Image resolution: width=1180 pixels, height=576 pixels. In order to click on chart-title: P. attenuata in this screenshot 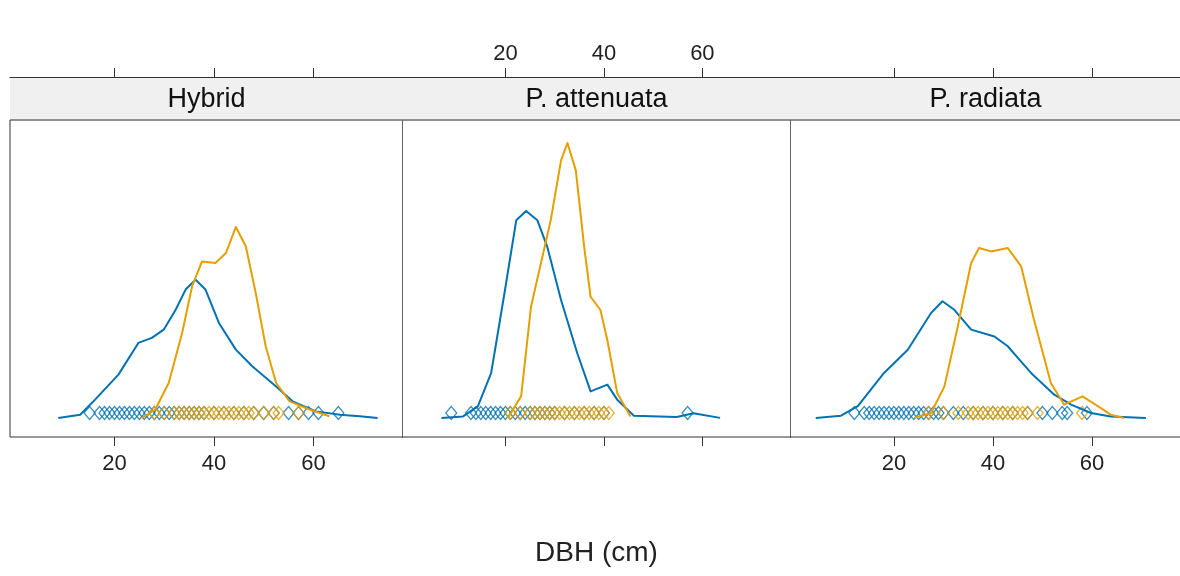, I will do `click(597, 97)`.